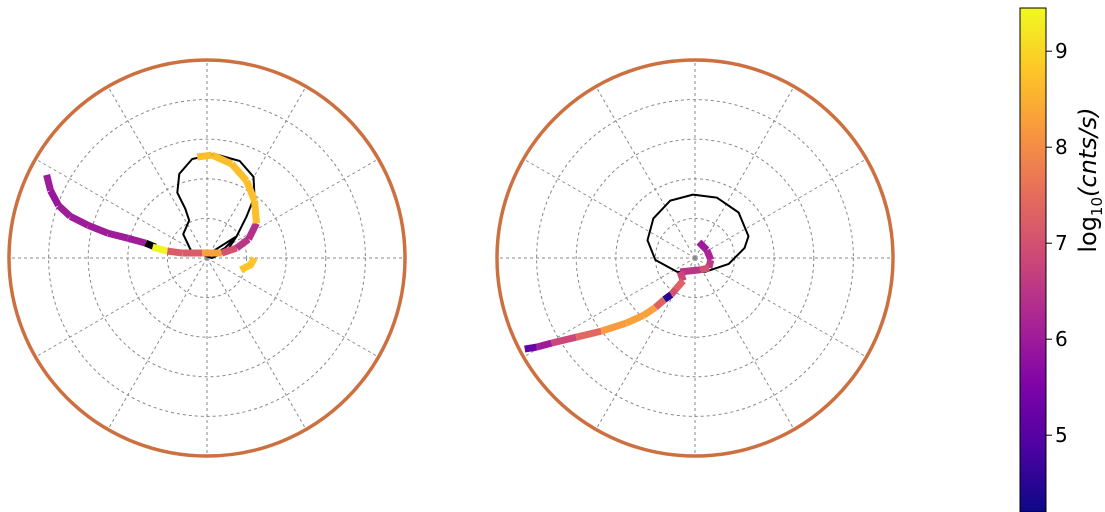  I want to click on track-tail, so click(248, 265).